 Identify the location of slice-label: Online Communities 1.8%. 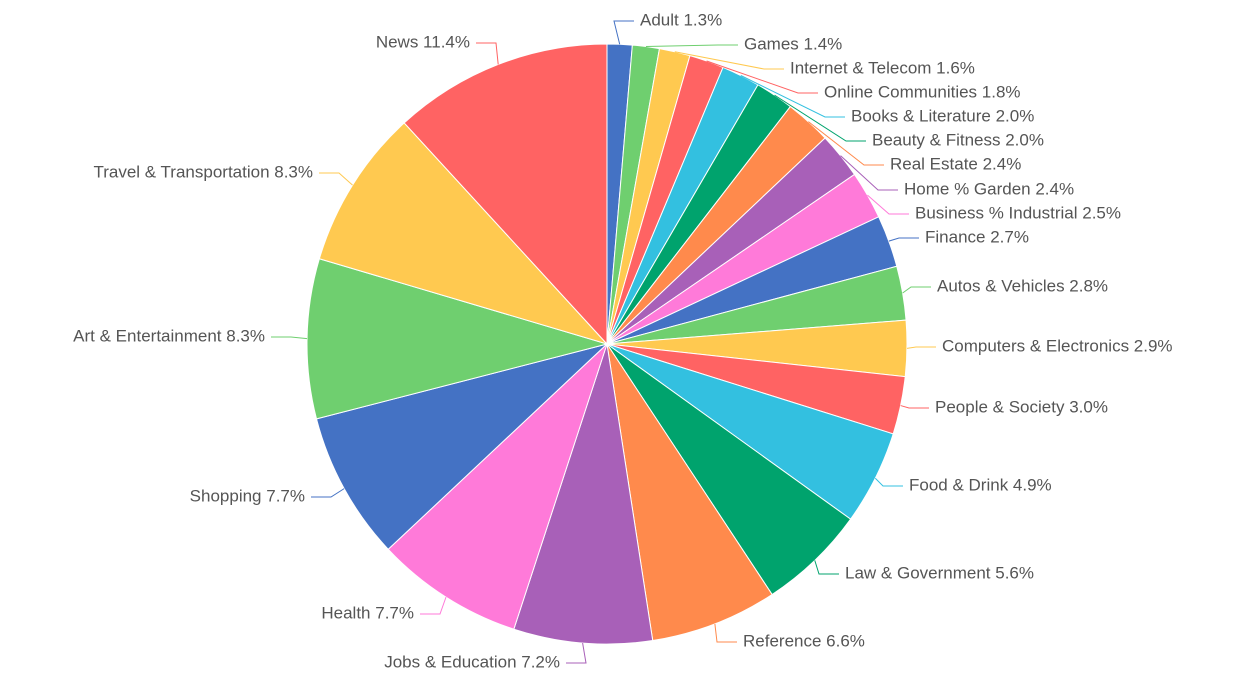
(922, 91).